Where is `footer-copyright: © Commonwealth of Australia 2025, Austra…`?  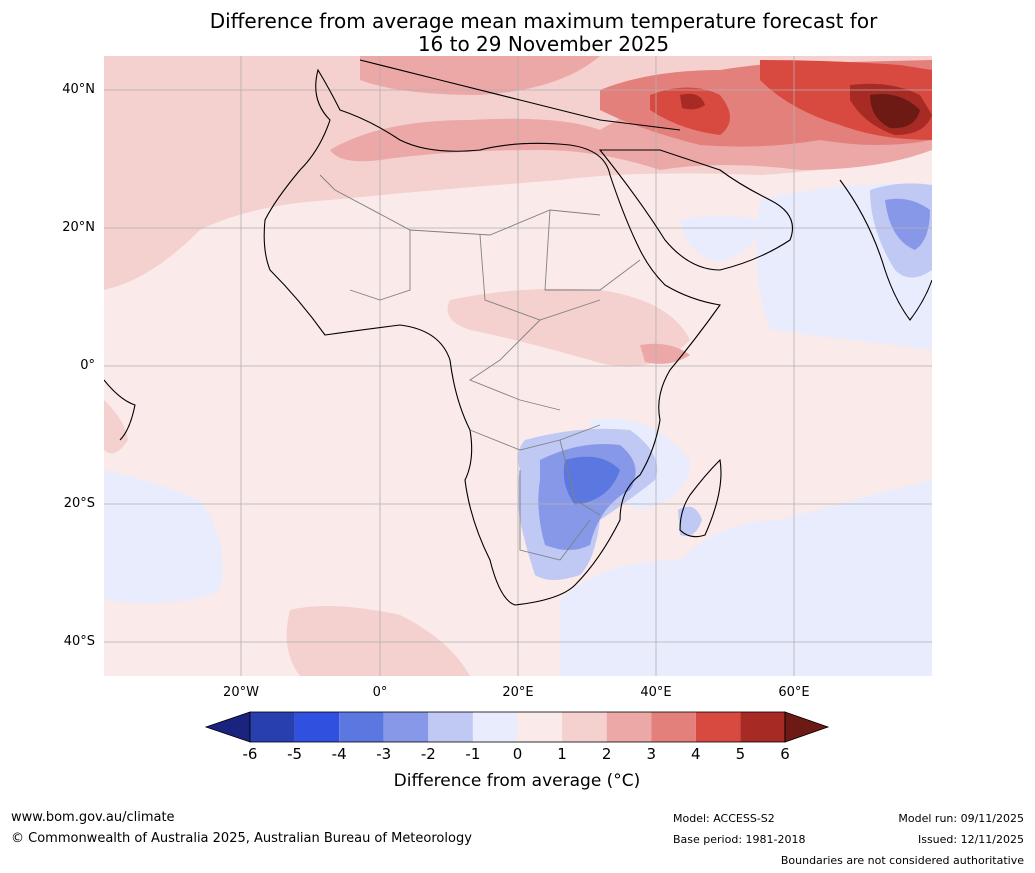 footer-copyright: © Commonwealth of Australia 2025, Austra… is located at coordinates (241, 838).